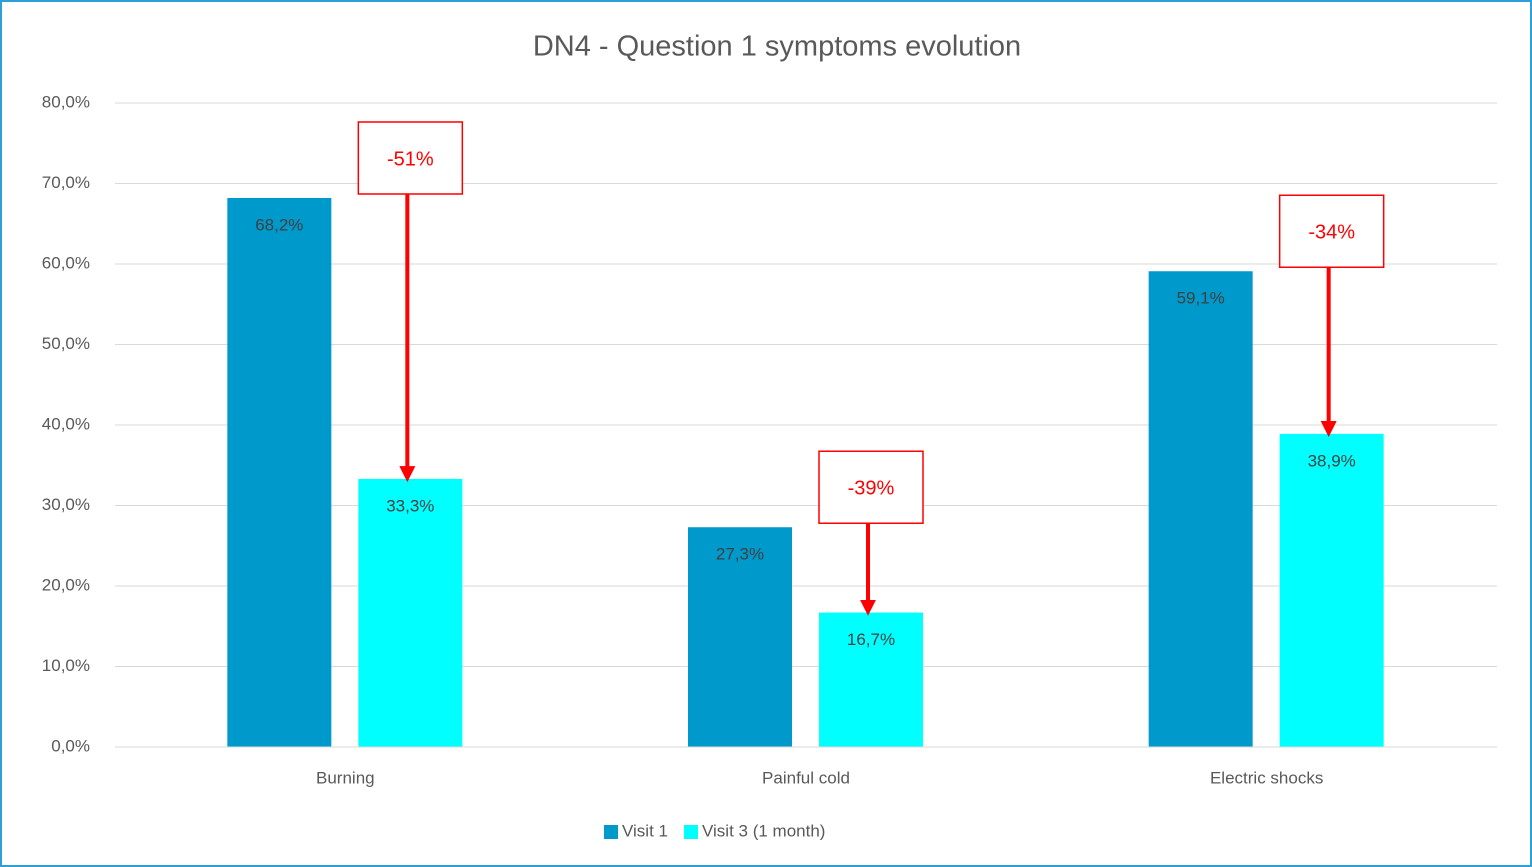  I want to click on y-tick-label: 30,0%, so click(66, 504).